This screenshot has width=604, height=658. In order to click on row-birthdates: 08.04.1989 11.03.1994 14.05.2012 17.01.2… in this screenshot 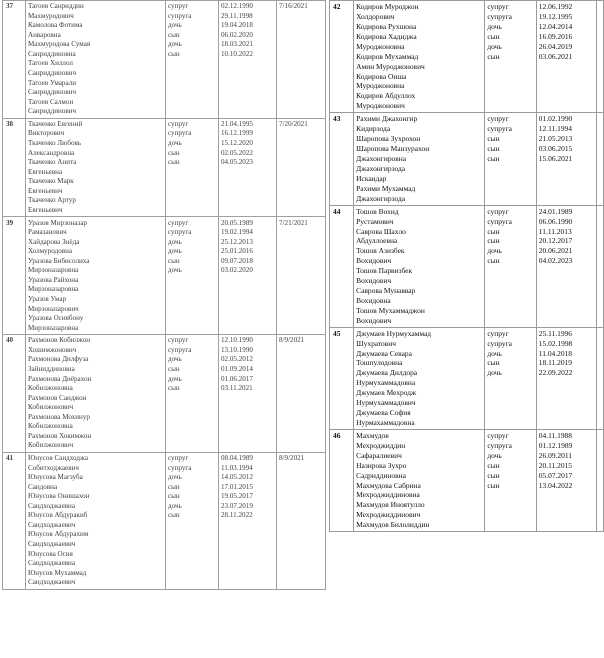, I will do `click(247, 520)`.